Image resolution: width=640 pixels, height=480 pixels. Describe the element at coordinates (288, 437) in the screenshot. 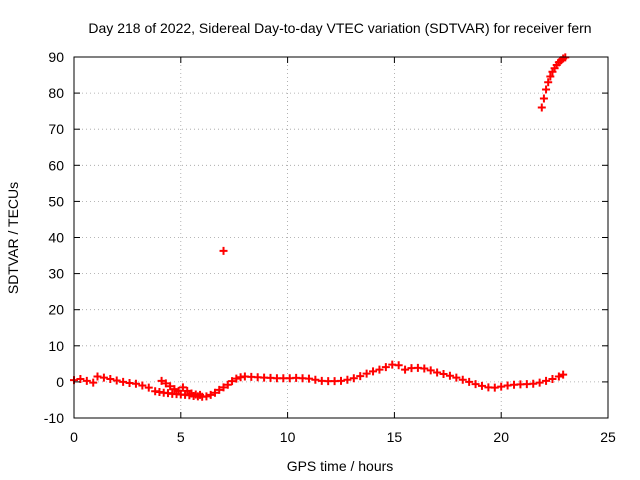

I see `x-tick-label: 10` at that location.